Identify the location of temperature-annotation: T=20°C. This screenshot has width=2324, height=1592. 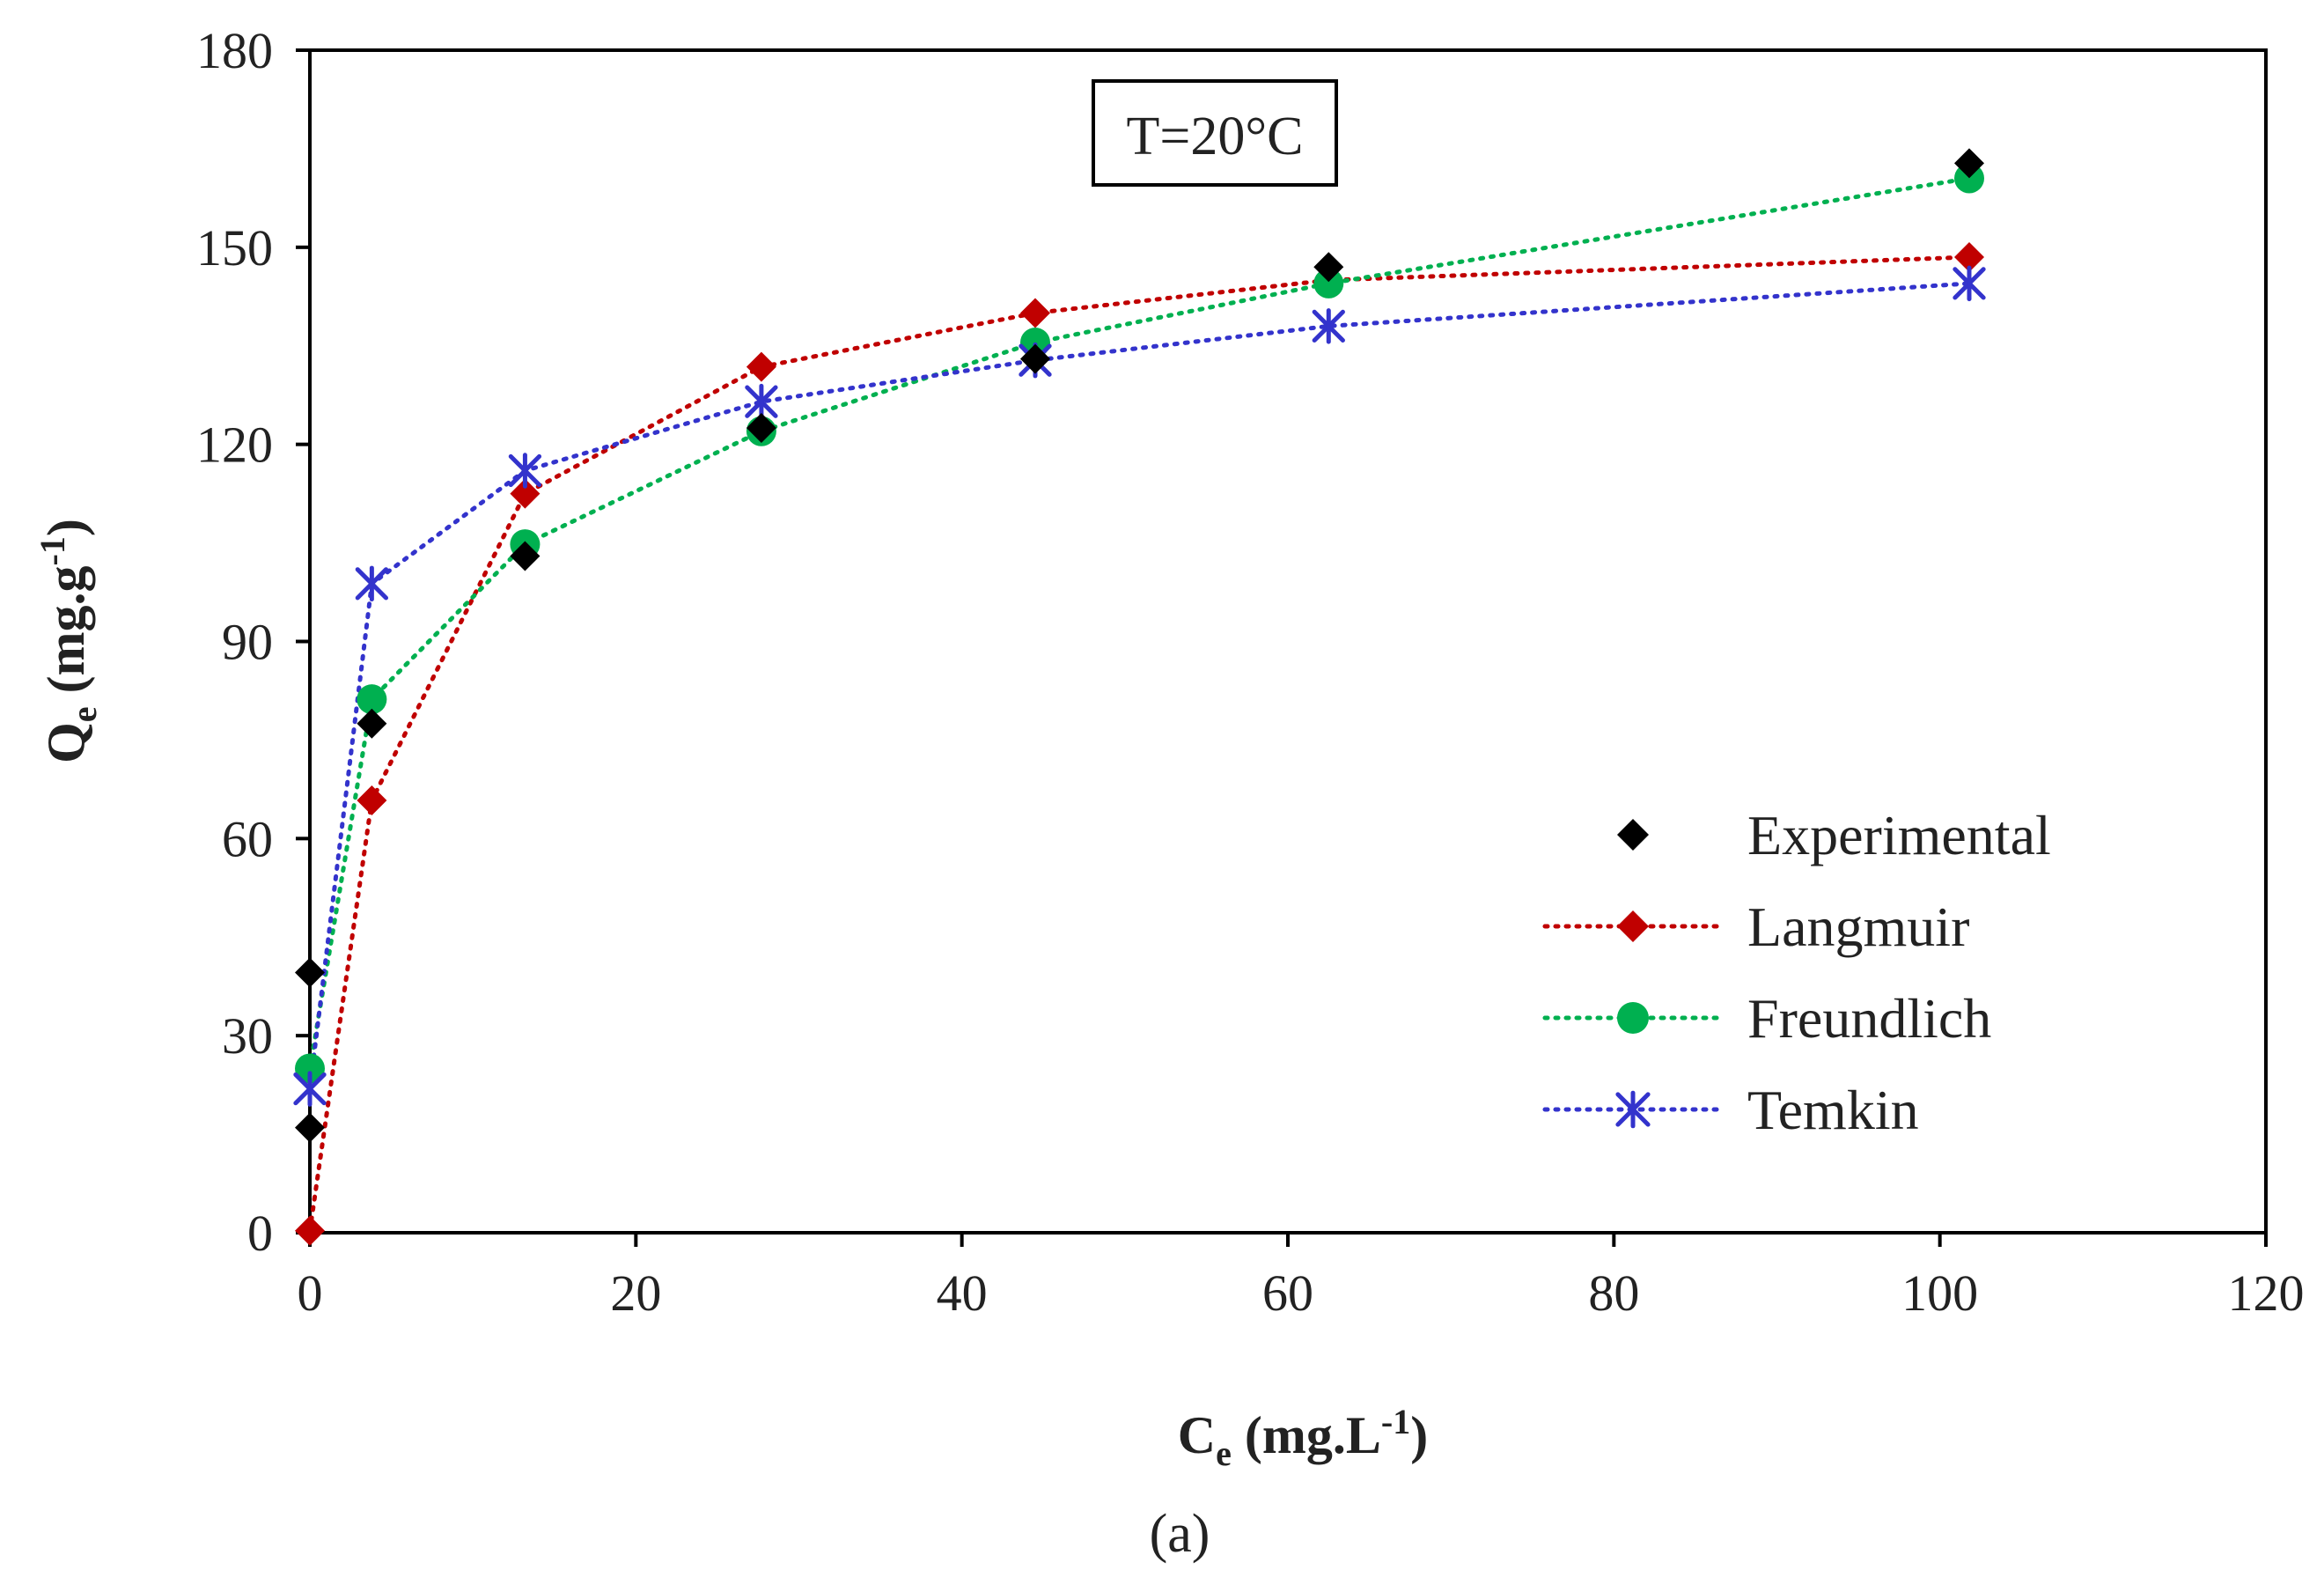
(1215, 133).